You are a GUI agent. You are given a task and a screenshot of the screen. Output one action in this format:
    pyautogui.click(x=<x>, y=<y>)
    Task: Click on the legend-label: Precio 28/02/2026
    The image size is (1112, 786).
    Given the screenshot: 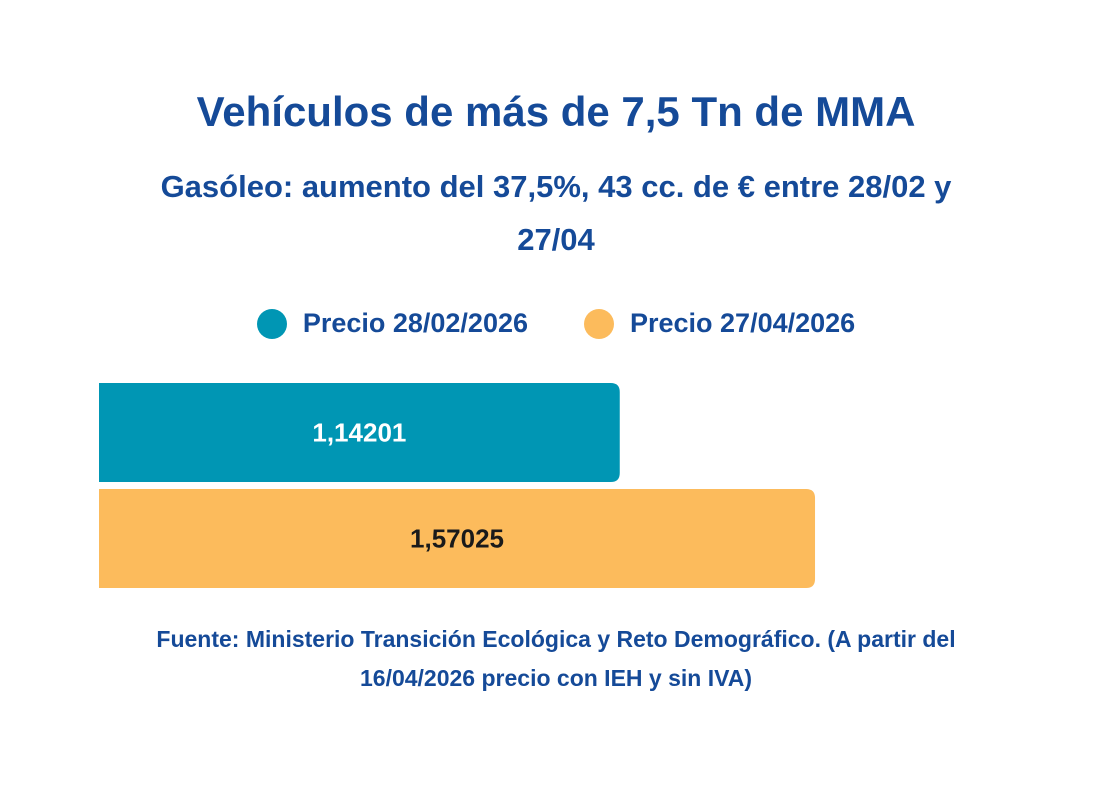 What is the action you would take?
    pyautogui.click(x=415, y=323)
    